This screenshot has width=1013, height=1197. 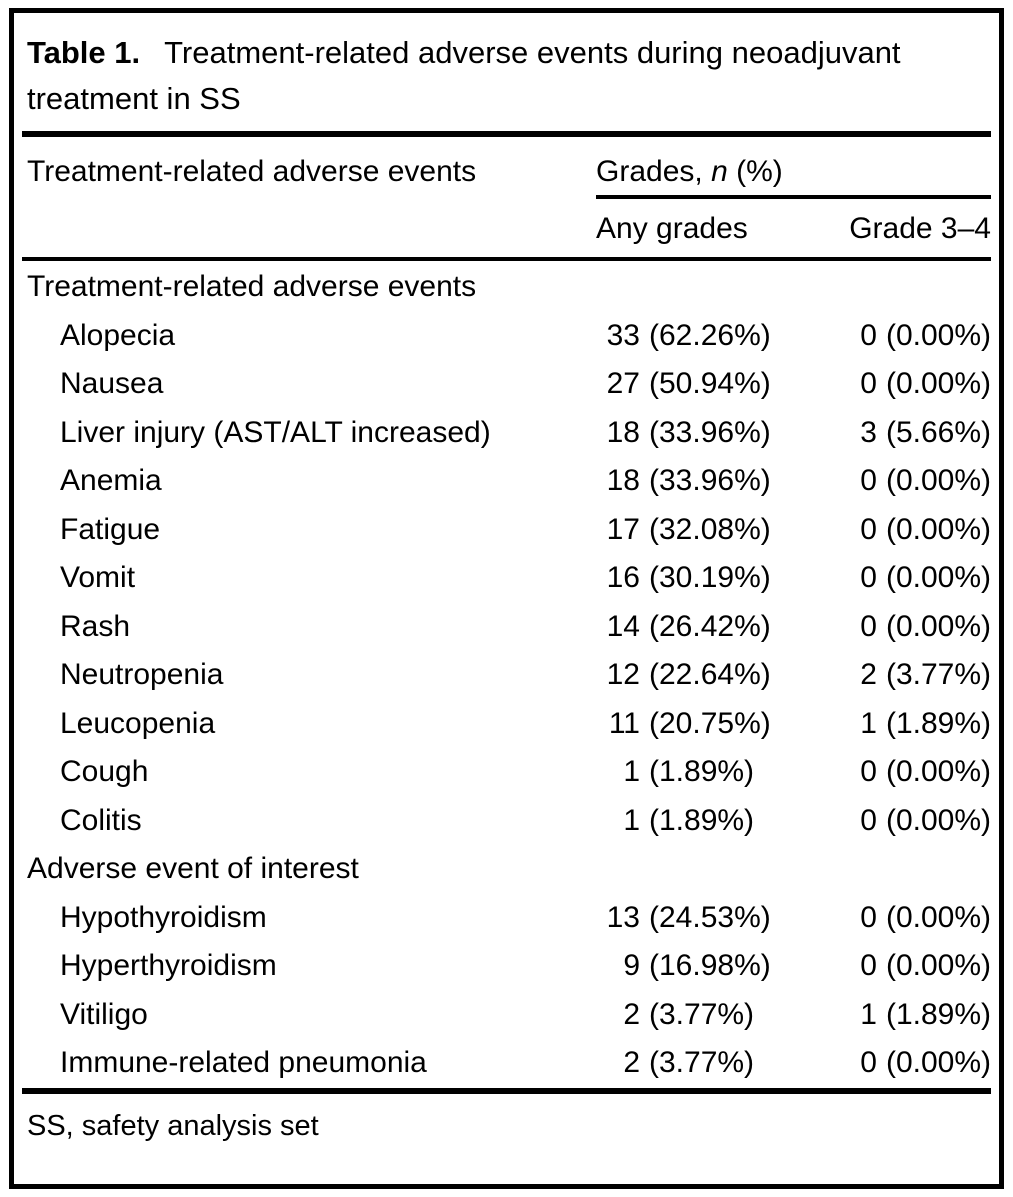 What do you see at coordinates (506, 530) in the screenshot?
I see `table-row: Fatigue 17 (32.08%) 0 (0.00%)` at bounding box center [506, 530].